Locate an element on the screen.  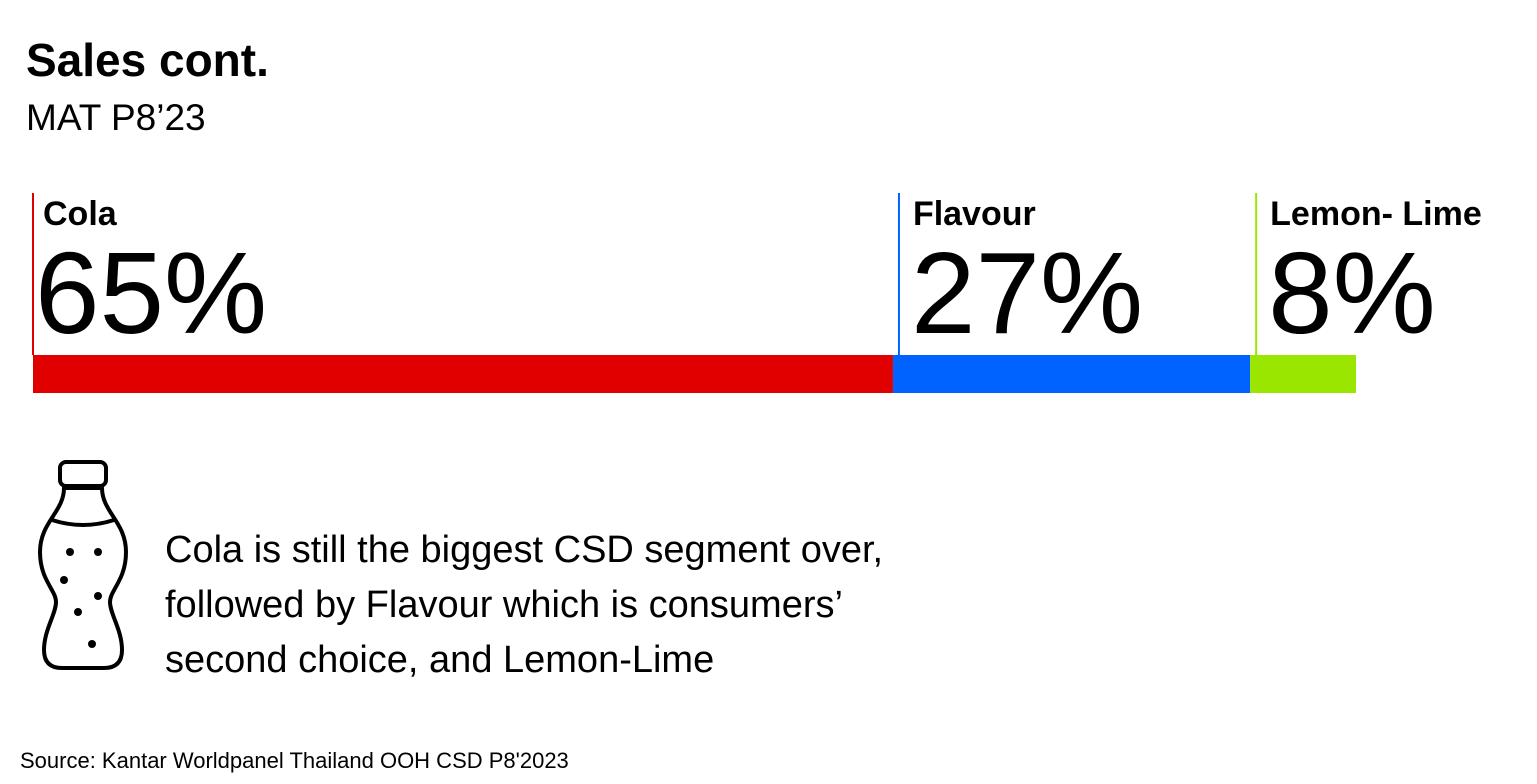
note-line: followed by Flavour which is consumers’ is located at coordinates (504, 605).